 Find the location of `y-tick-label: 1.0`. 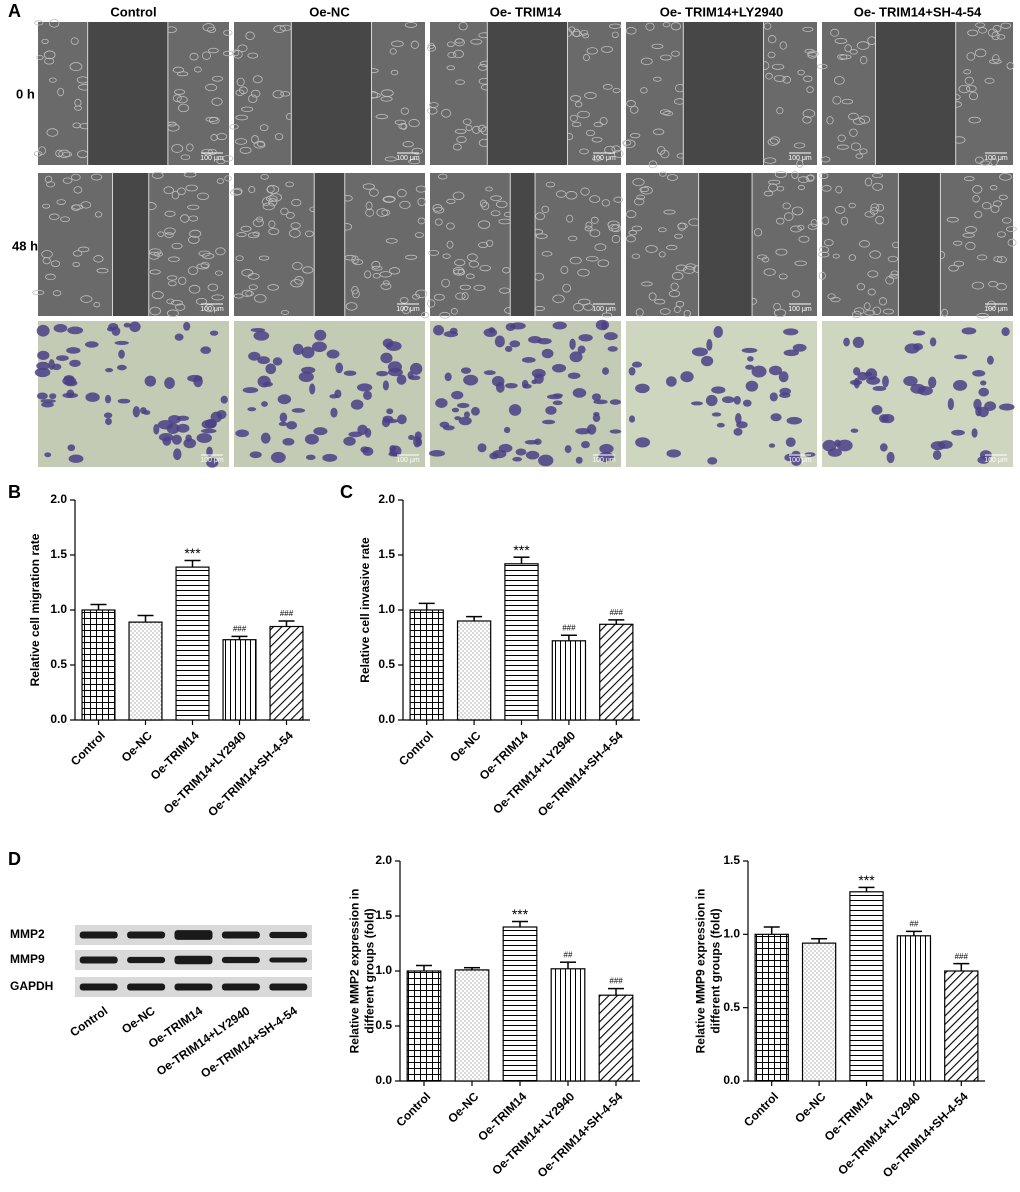

y-tick-label: 1.0 is located at coordinates (383, 970).